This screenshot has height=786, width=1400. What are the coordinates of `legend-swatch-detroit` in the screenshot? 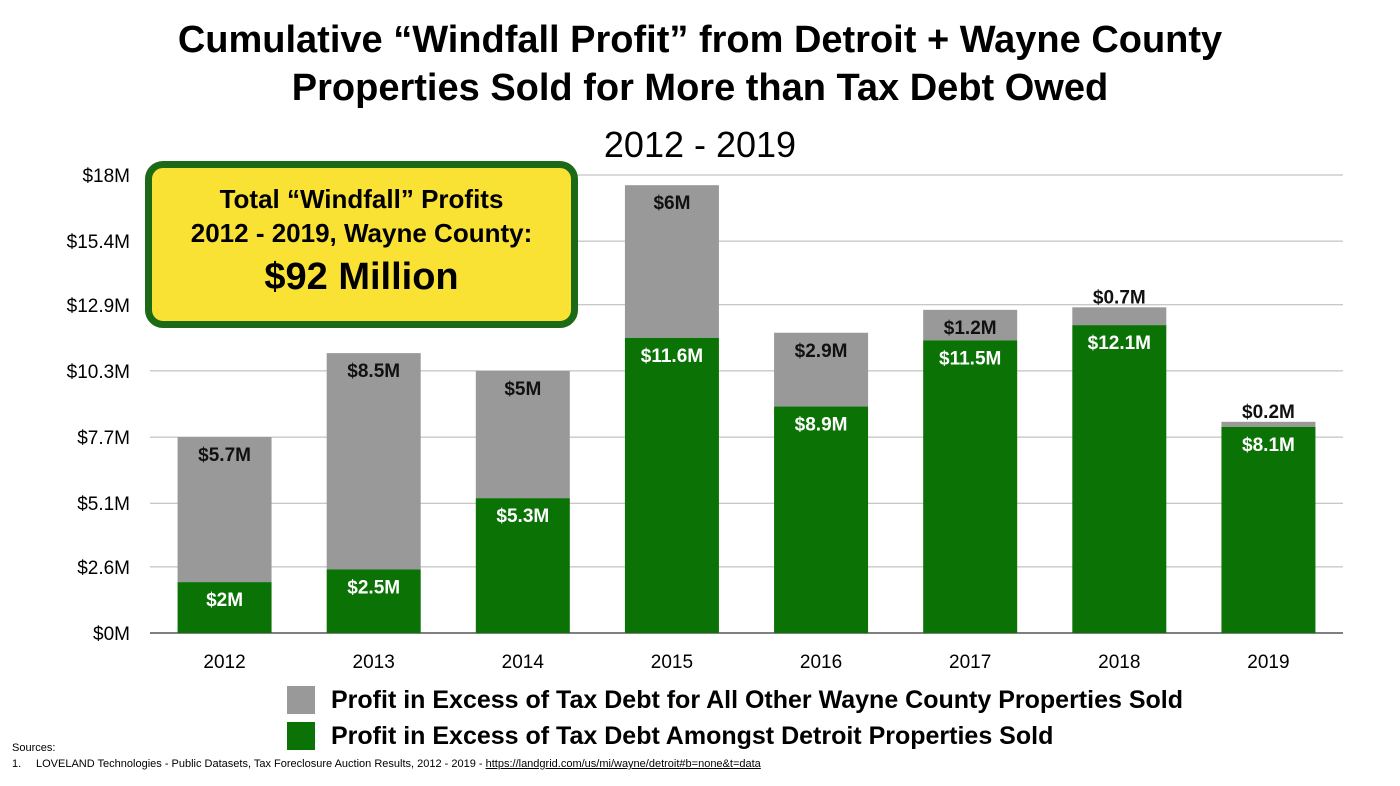 It's located at (301, 736).